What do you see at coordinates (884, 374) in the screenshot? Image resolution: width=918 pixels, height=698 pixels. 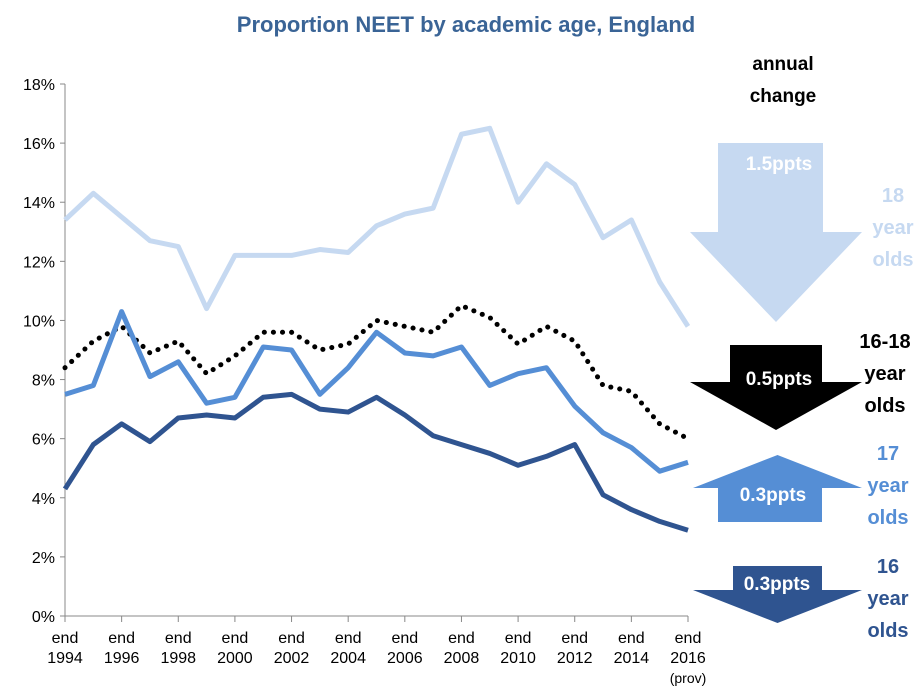 I see `legend-label: 16-18 year olds` at bounding box center [884, 374].